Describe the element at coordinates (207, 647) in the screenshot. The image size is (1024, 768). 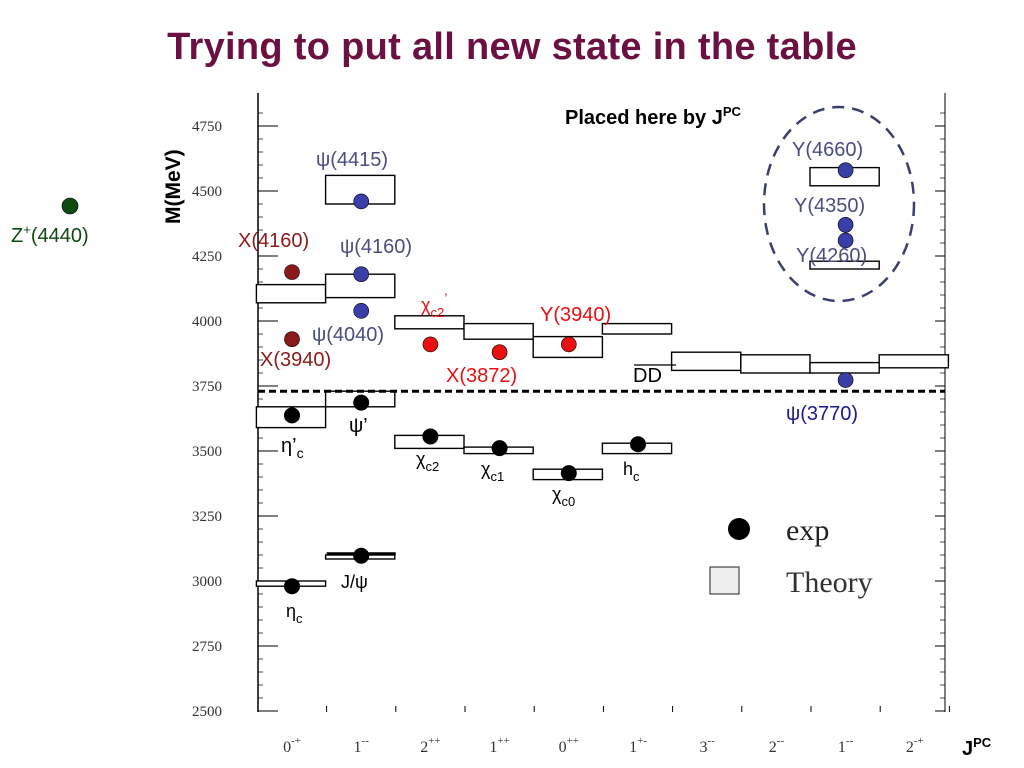
I see `y-tick-label: 2750` at that location.